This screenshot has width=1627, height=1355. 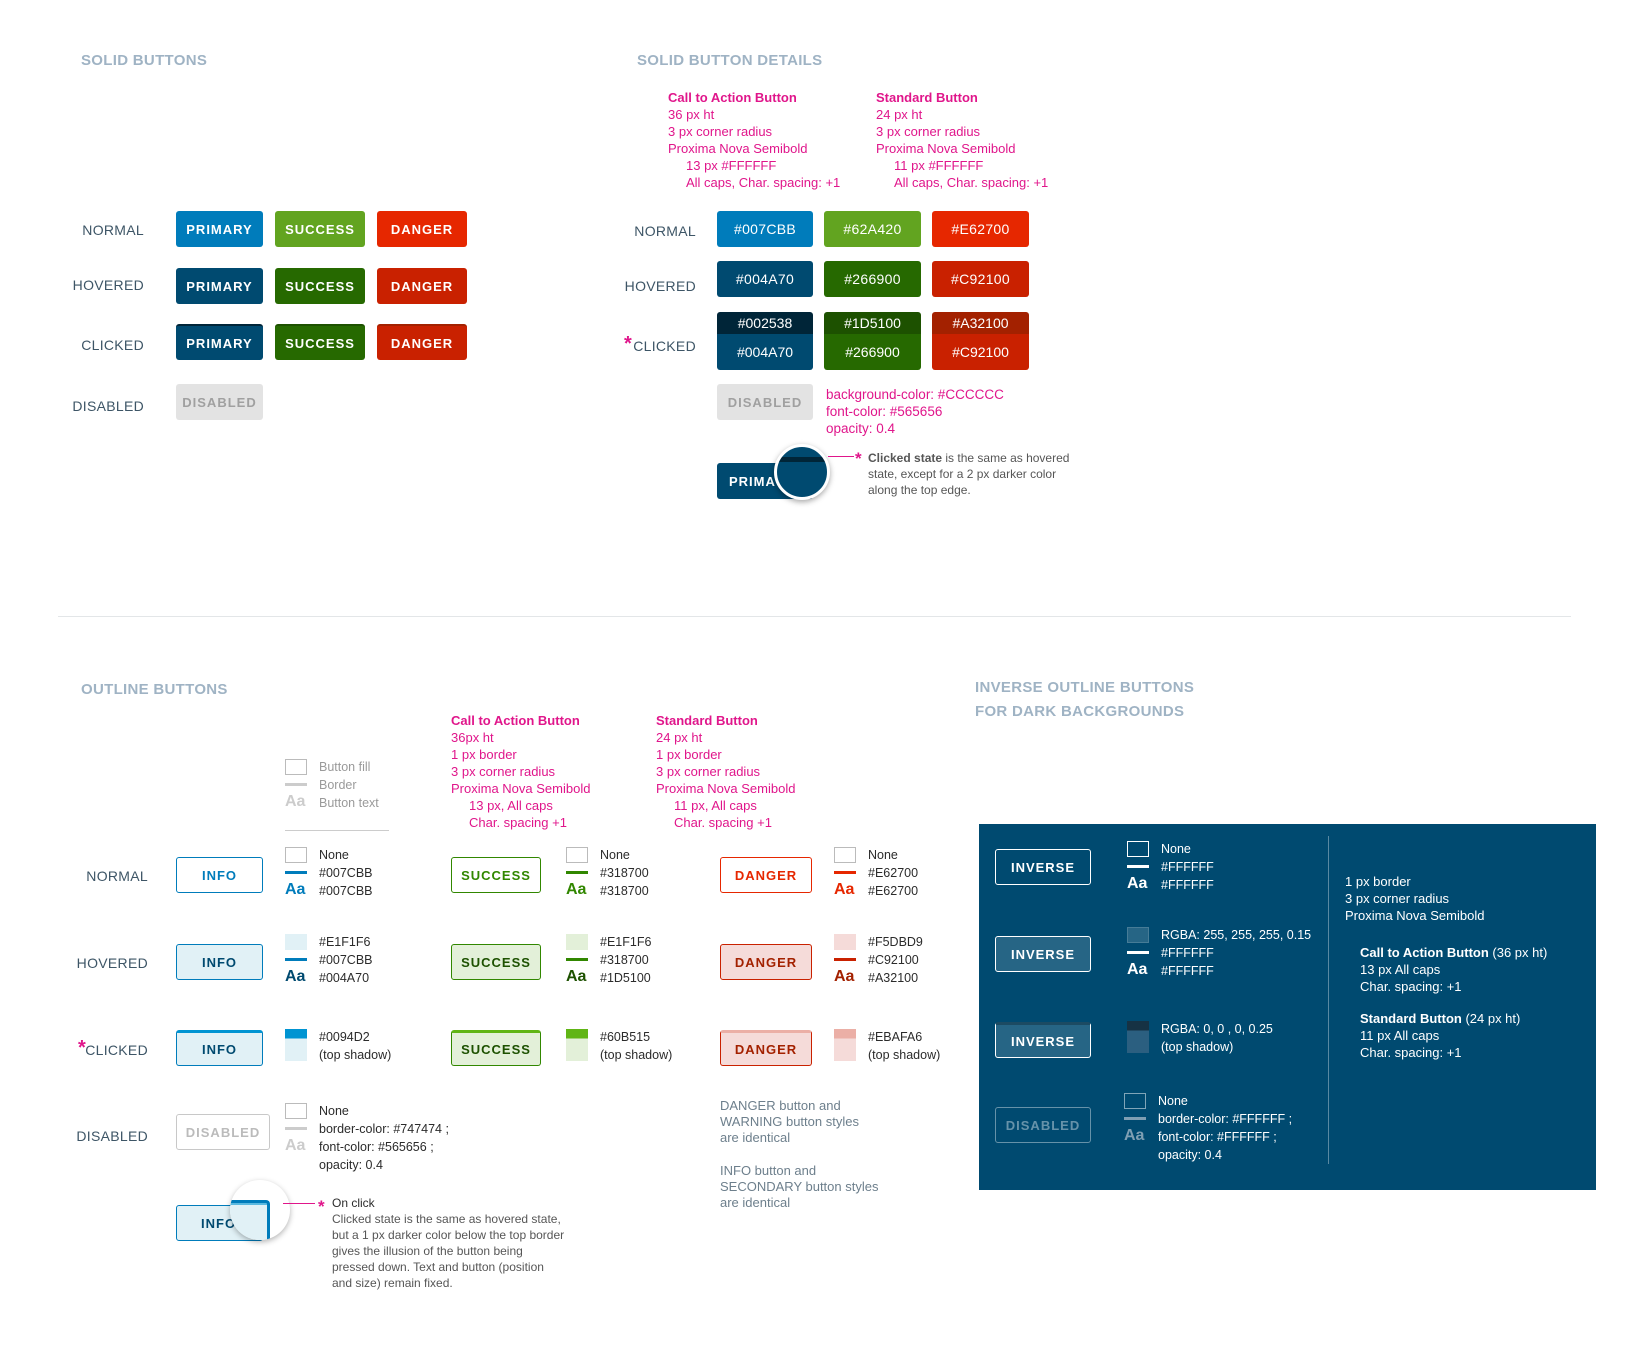 I want to click on clicked-top-color: #1D5100, so click(x=872, y=323).